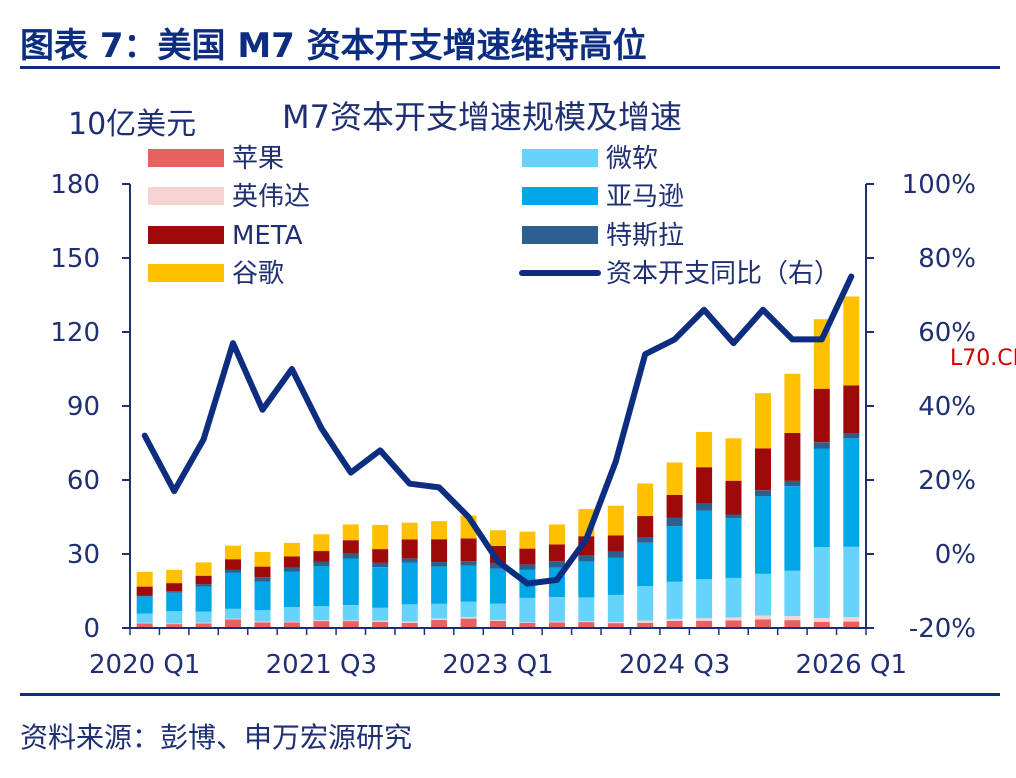  I want to click on right-tick-label: 0%, so click(955, 555).